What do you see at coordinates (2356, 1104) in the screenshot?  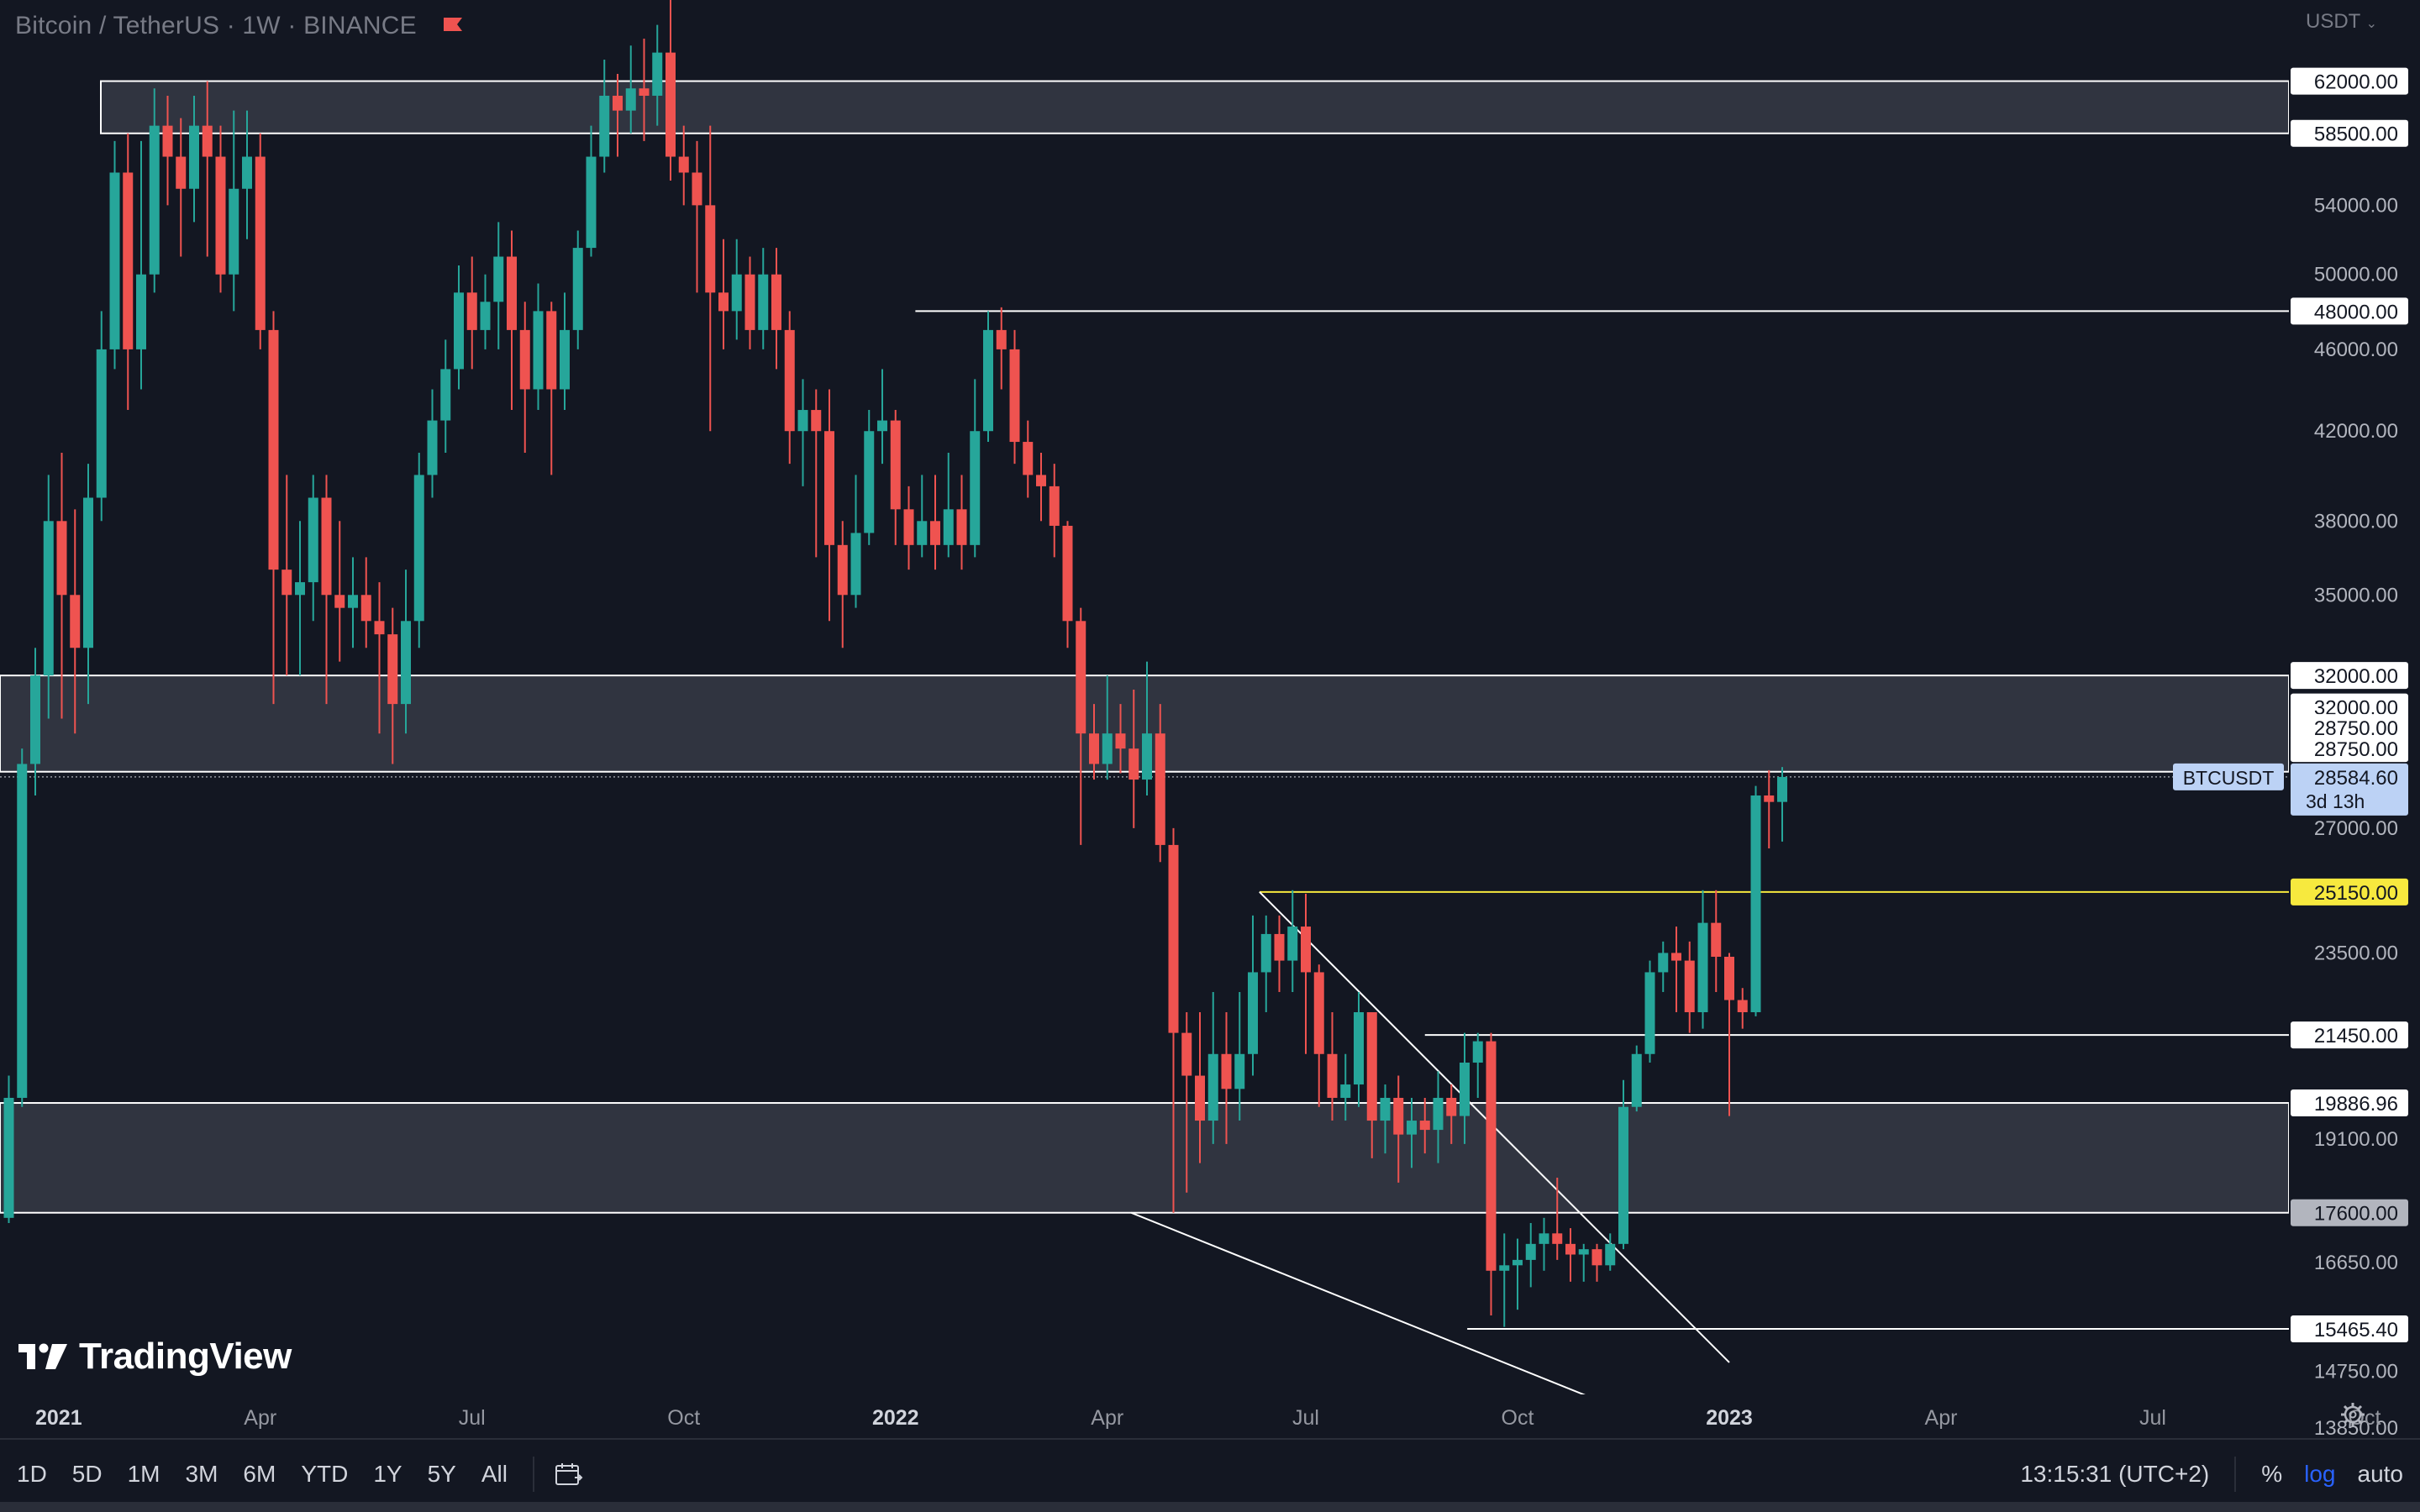 I see `price-level-label-text: 19886.96` at bounding box center [2356, 1104].